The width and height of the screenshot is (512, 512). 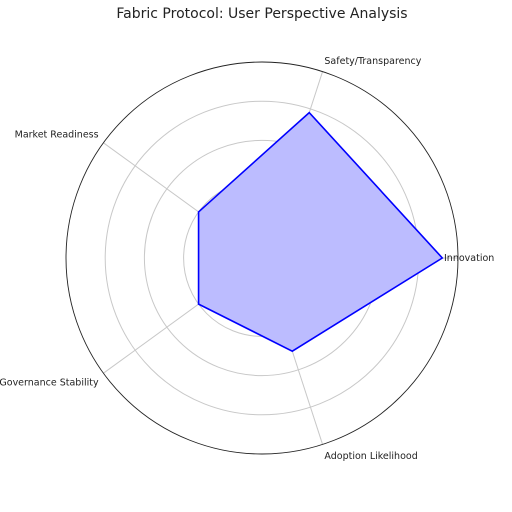 What do you see at coordinates (469, 258) in the screenshot?
I see `axis-label-1: Innovation` at bounding box center [469, 258].